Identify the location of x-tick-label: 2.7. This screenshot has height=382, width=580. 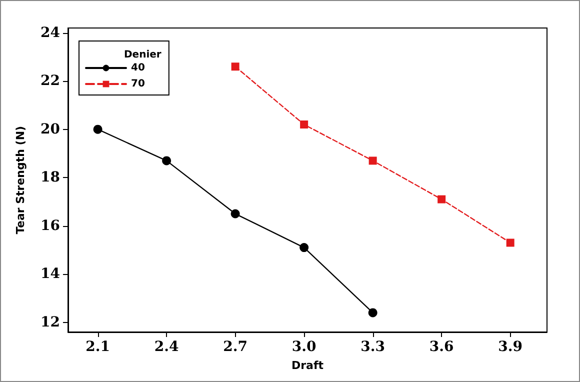
(235, 347).